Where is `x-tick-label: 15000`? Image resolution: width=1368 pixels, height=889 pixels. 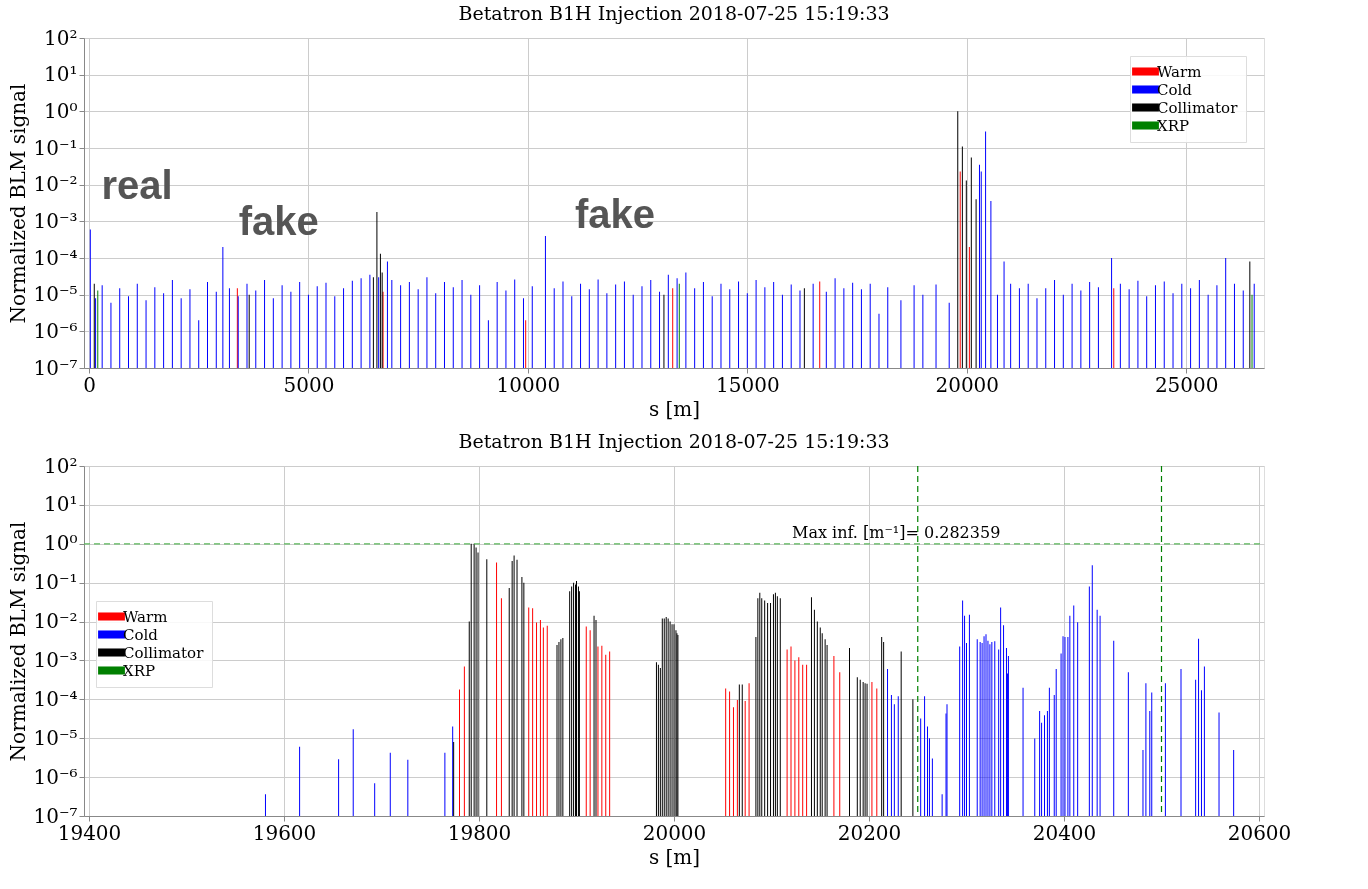 x-tick-label: 15000 is located at coordinates (748, 384).